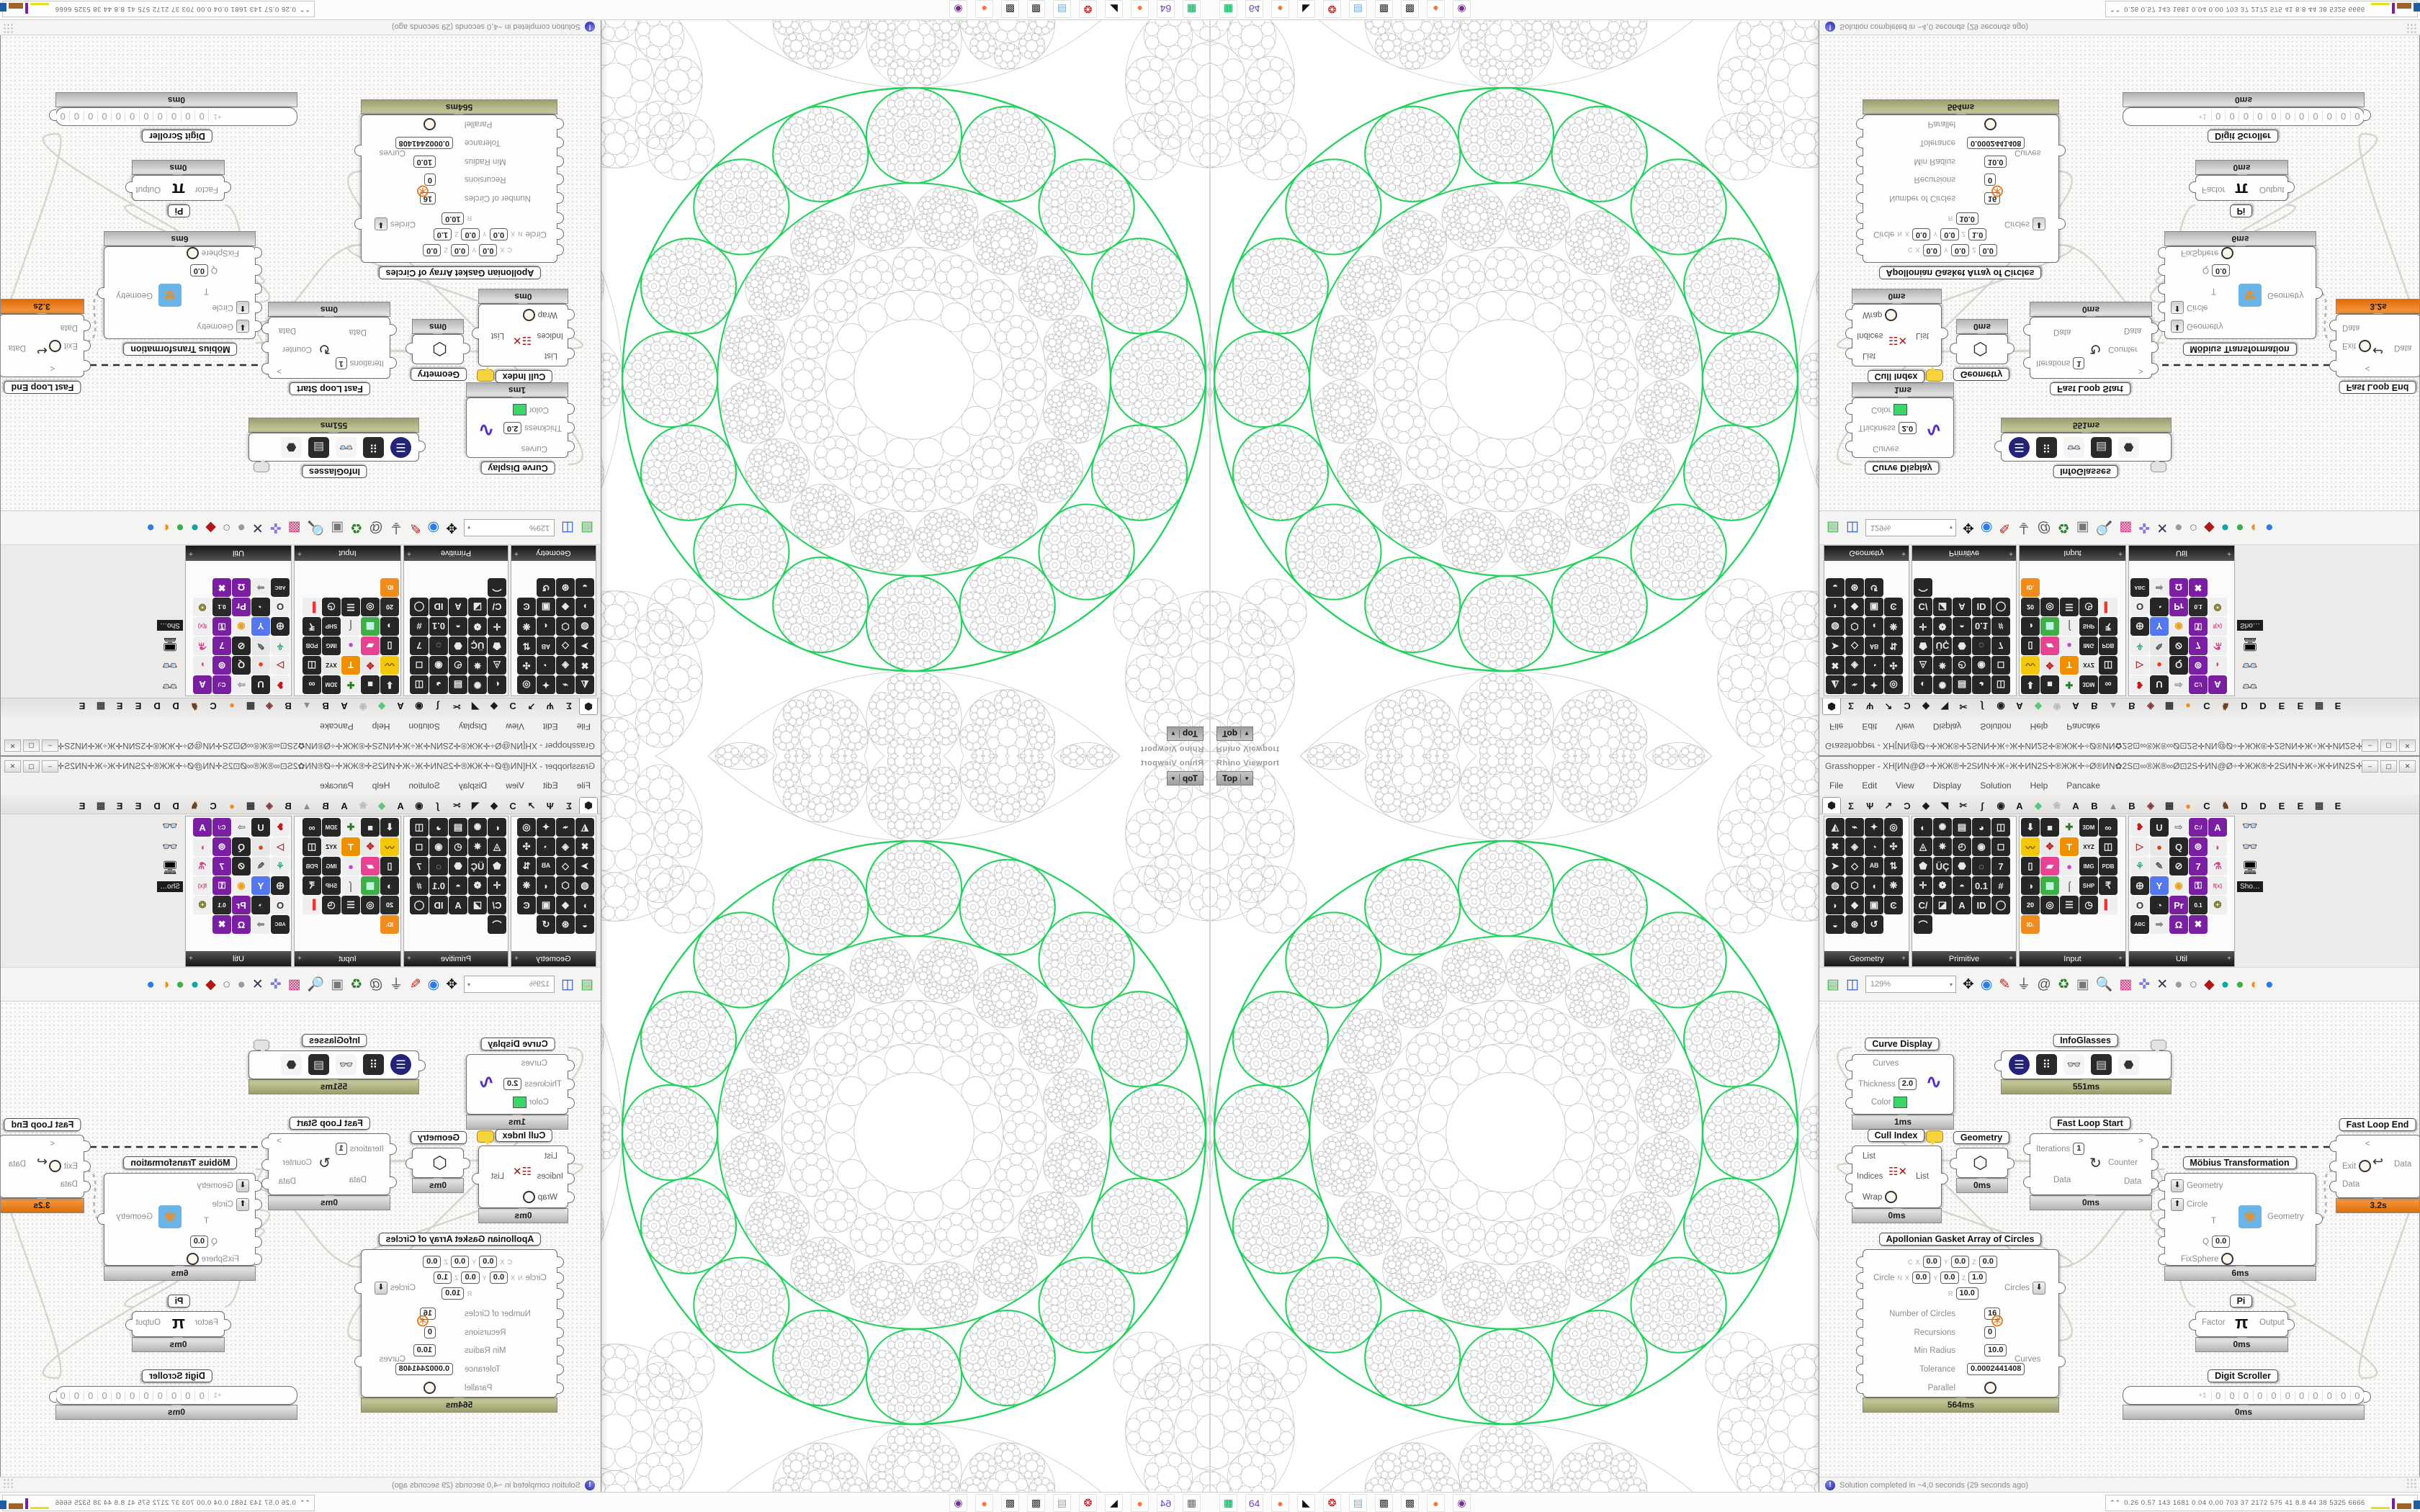 The image size is (2420, 1512). Describe the element at coordinates (1962, 684) in the screenshot. I see `palette-icon: ▤` at that location.